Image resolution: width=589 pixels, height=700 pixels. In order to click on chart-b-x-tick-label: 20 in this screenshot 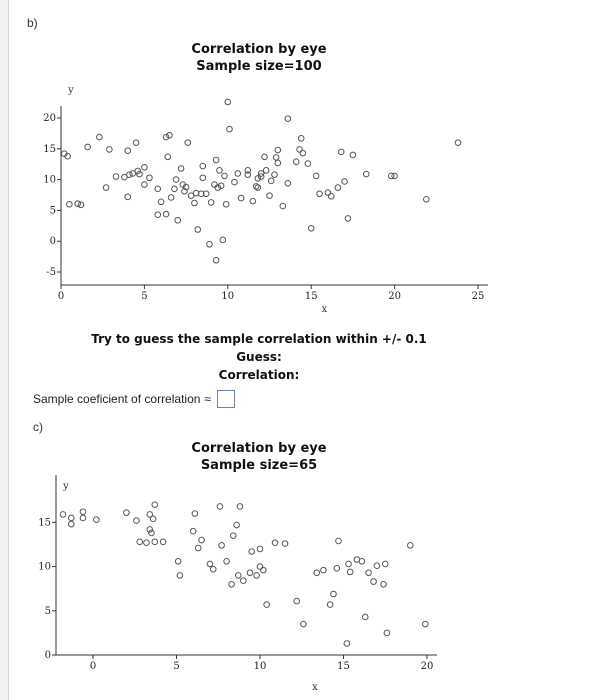, I will do `click(394, 296)`.